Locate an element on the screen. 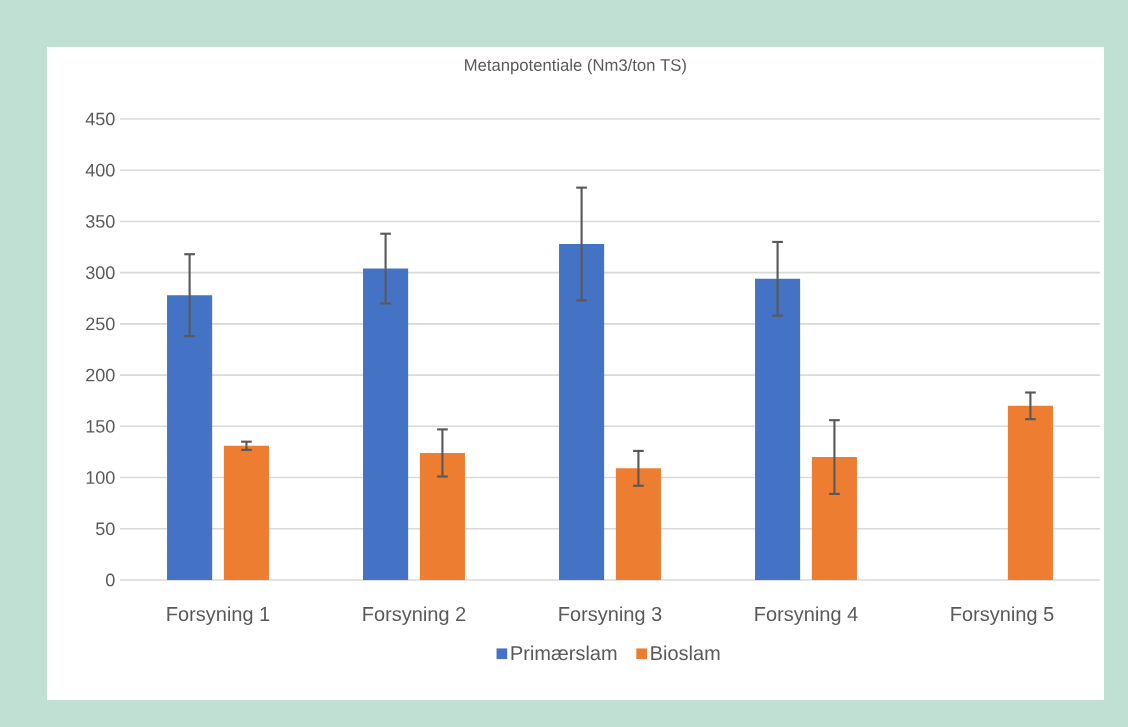  x-tick-label: Forsyning 5 is located at coordinates (1002, 616).